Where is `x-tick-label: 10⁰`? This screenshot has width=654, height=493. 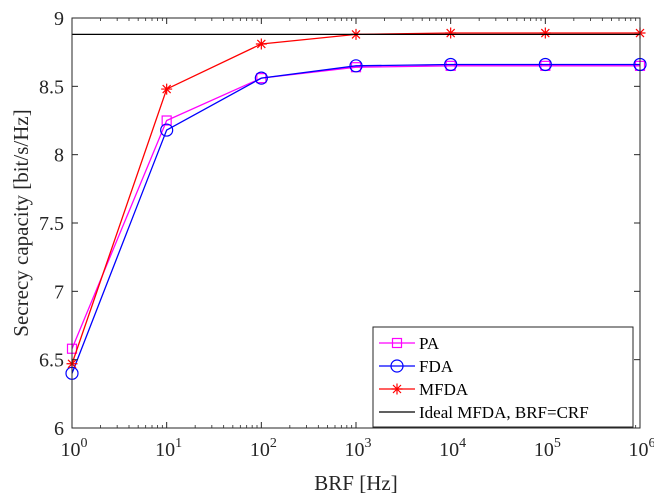 x-tick-label: 10⁰ is located at coordinates (74, 448).